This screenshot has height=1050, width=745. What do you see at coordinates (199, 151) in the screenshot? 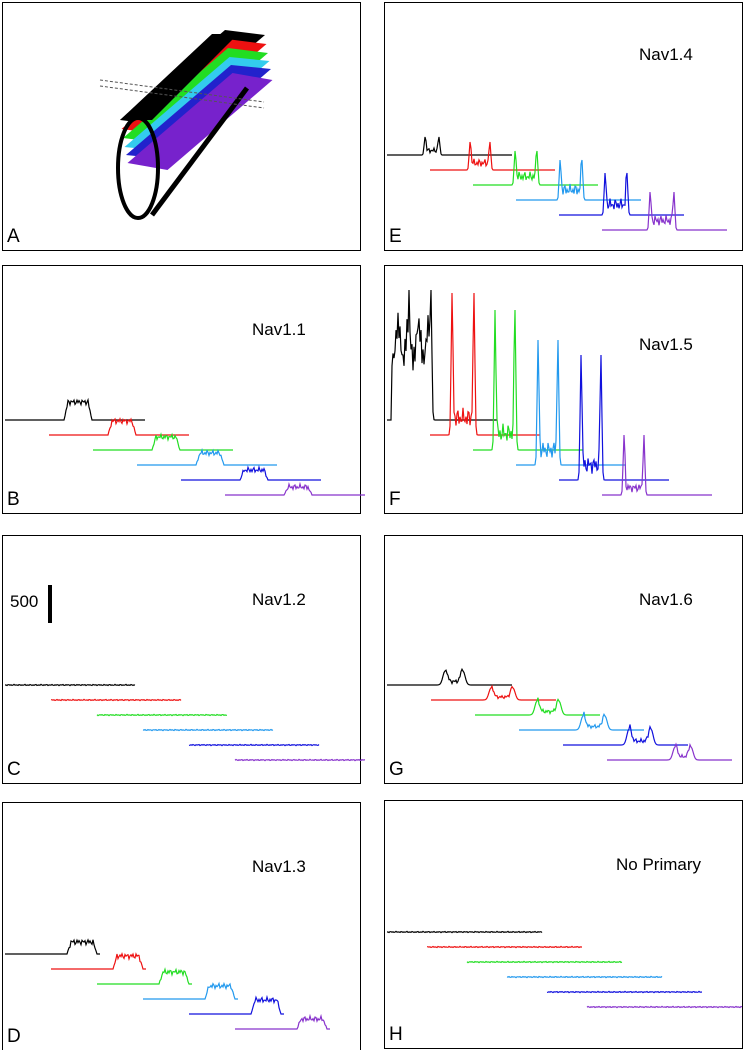
I see `cylinder-edge` at bounding box center [199, 151].